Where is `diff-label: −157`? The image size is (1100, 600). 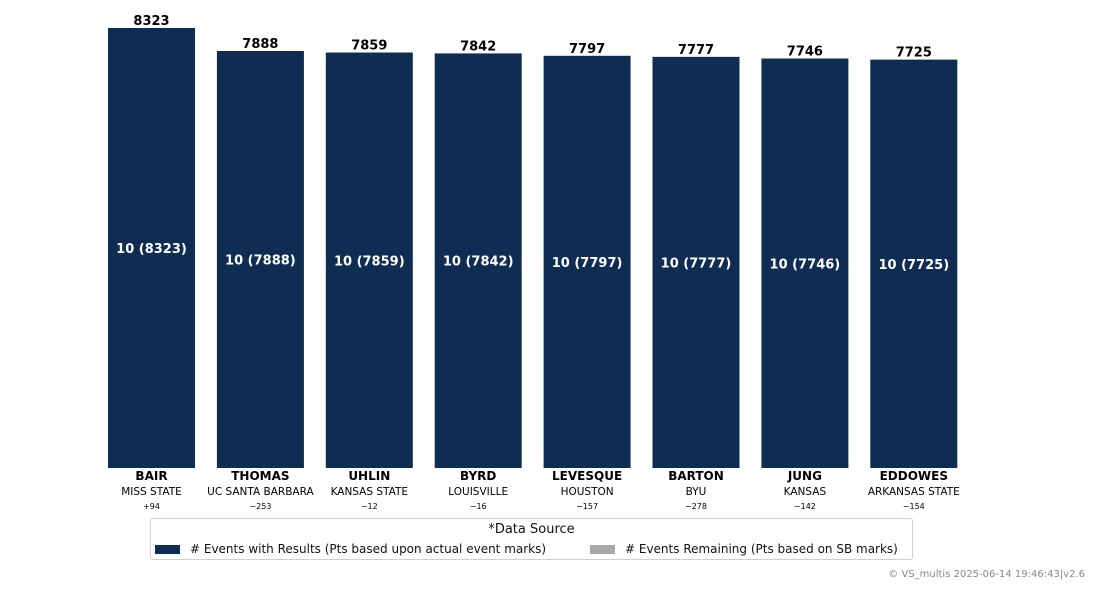 diff-label: −157 is located at coordinates (587, 506).